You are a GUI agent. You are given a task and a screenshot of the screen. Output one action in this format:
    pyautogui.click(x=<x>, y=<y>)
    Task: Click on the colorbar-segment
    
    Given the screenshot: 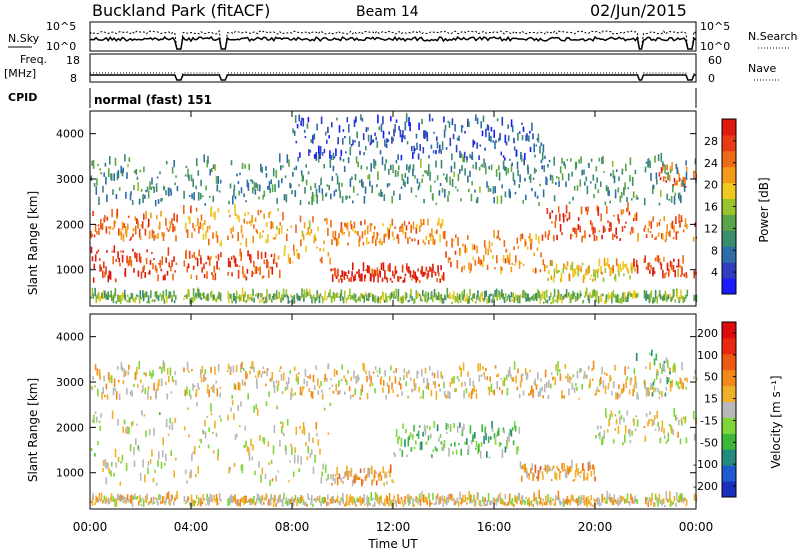 What is the action you would take?
    pyautogui.click(x=729, y=409)
    